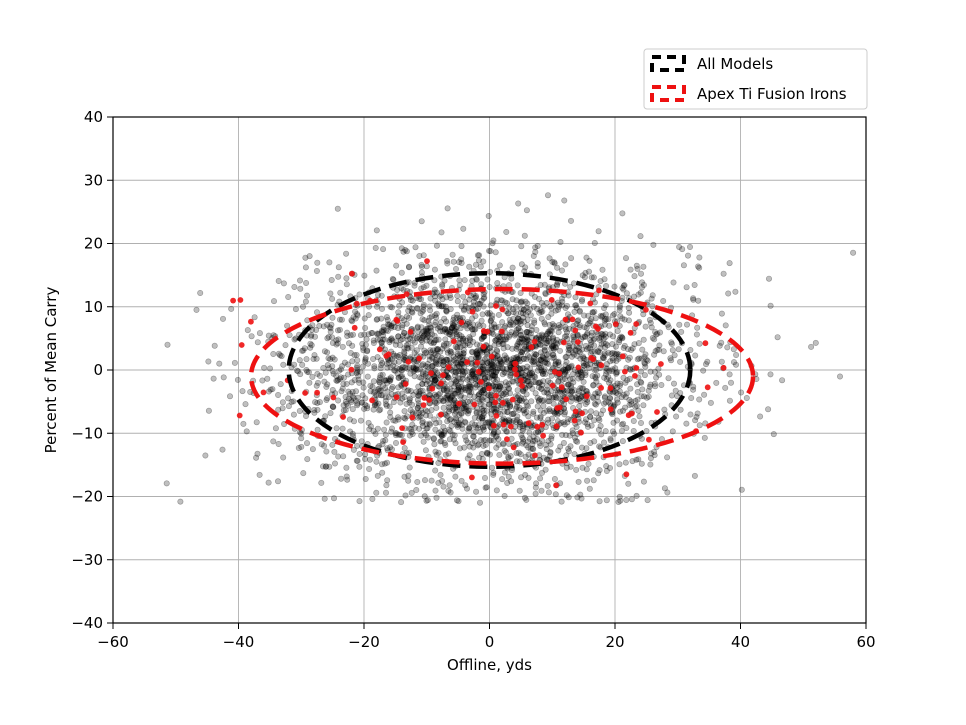 This screenshot has height=725, width=966. Describe the element at coordinates (865, 642) in the screenshot. I see `x-tick-label: 60` at that location.